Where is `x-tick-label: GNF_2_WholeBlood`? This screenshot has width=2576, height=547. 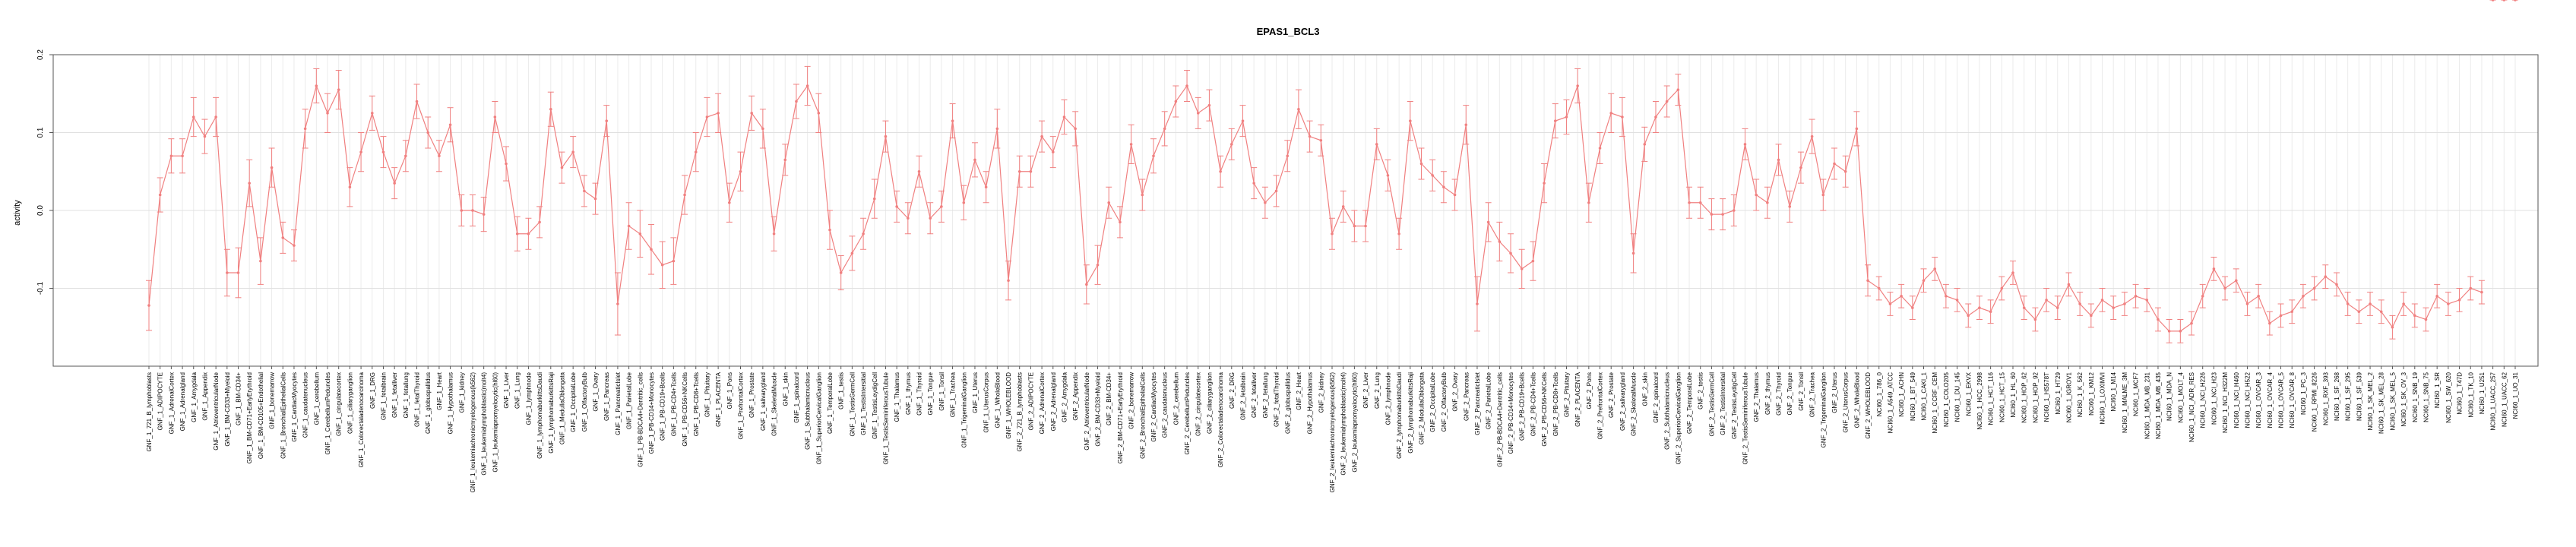 x-tick-label: GNF_2_WholeBlood is located at coordinates (1857, 400).